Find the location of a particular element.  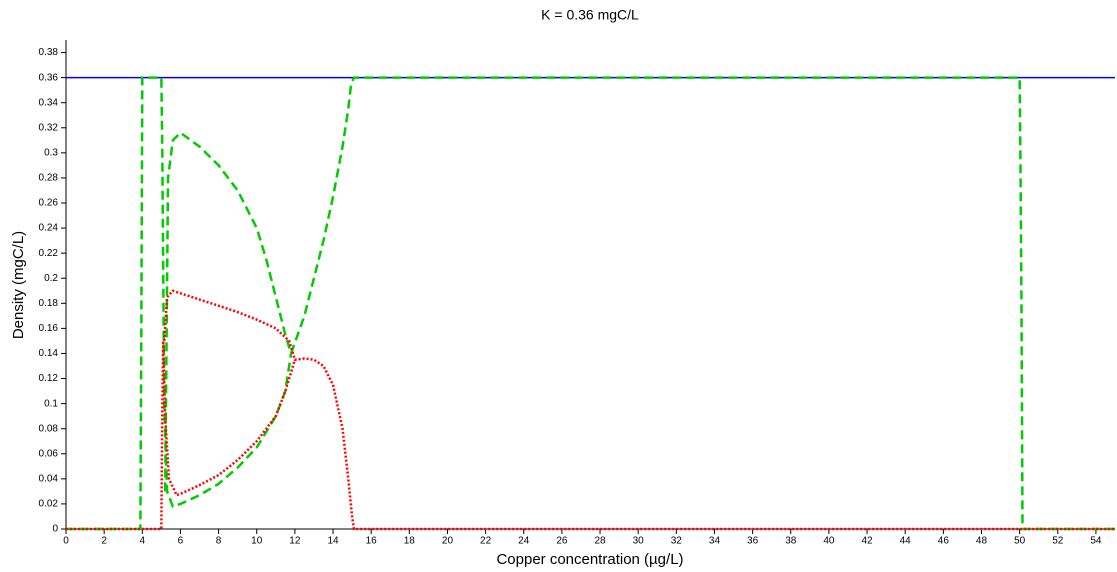

x-tick-label: 34 is located at coordinates (715, 541).